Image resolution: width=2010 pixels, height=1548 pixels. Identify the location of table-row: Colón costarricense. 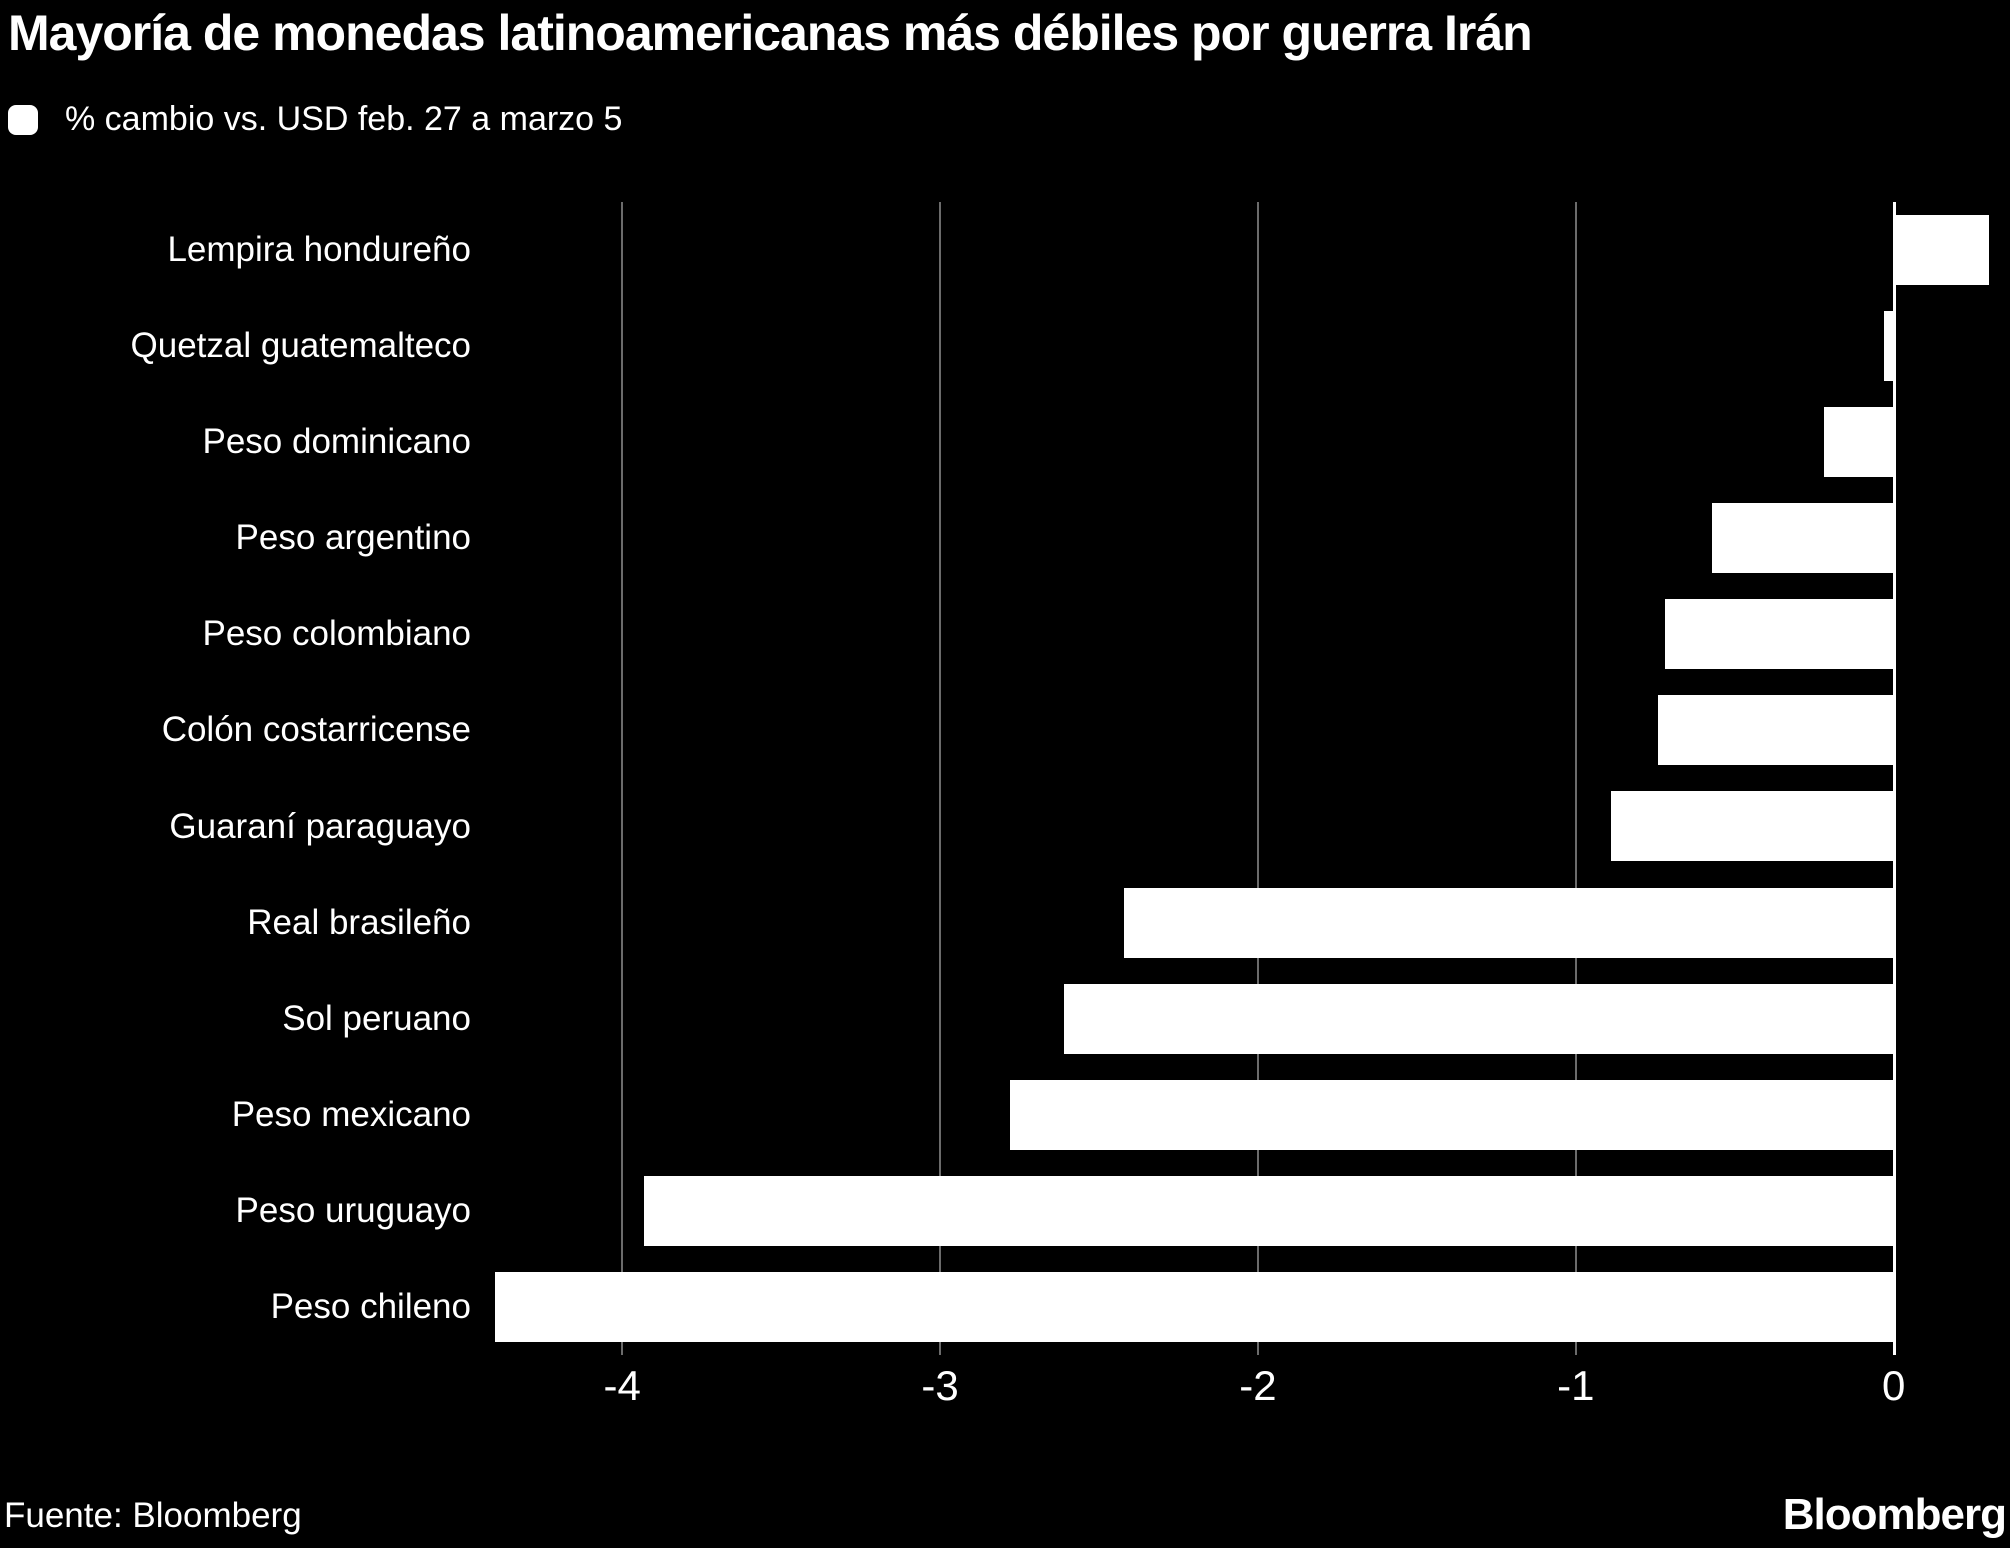
(1005, 730).